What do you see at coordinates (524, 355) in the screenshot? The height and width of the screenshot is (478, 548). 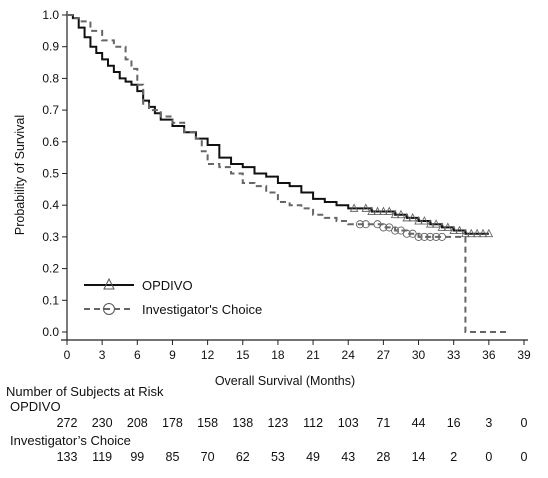 I see `x-tick-label: 39` at bounding box center [524, 355].